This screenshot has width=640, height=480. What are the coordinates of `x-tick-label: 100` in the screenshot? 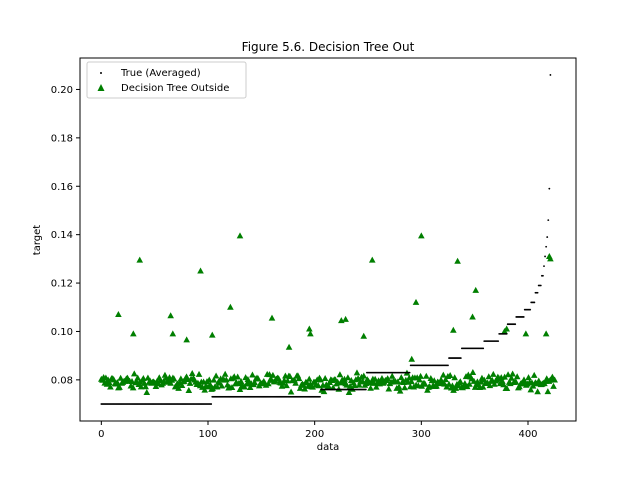 It's located at (207, 434).